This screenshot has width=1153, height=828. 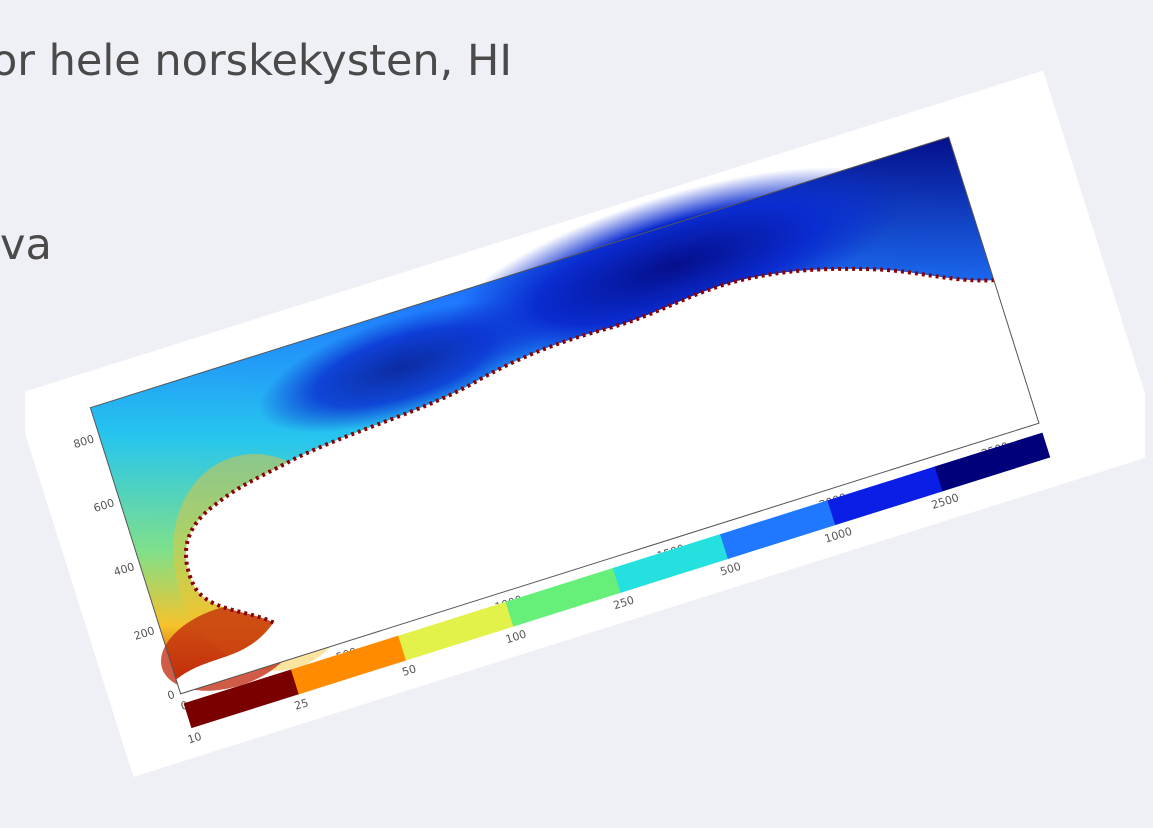 What do you see at coordinates (256, 61) in the screenshot?
I see `slide-title-text: or hele norskekysten, HI` at bounding box center [256, 61].